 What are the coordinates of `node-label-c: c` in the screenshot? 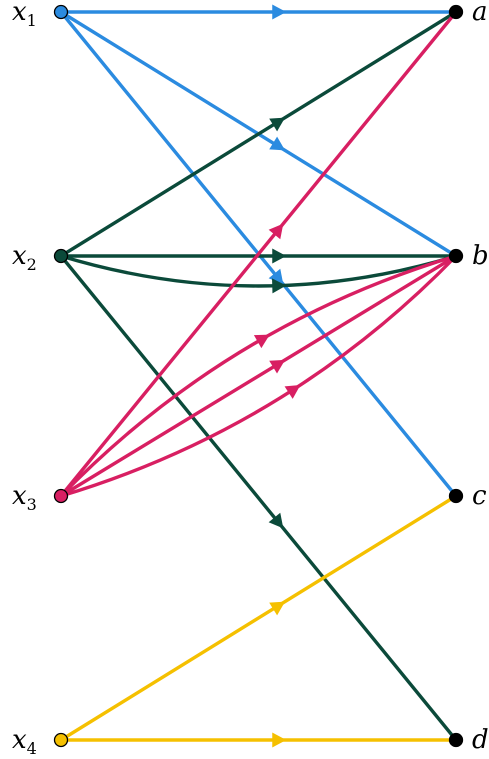 It's located at (479, 496).